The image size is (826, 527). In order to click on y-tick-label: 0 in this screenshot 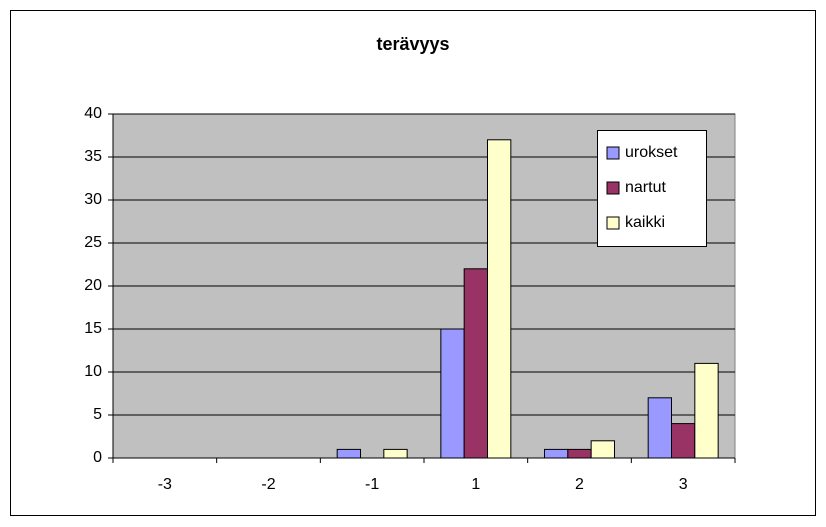, I will do `click(97, 457)`.